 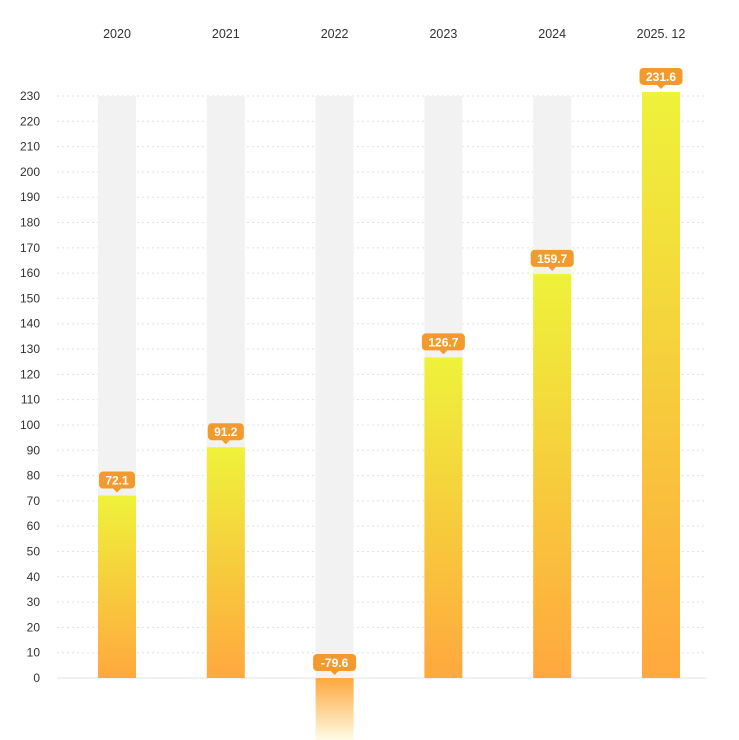 I want to click on background-bar, so click(x=334, y=387).